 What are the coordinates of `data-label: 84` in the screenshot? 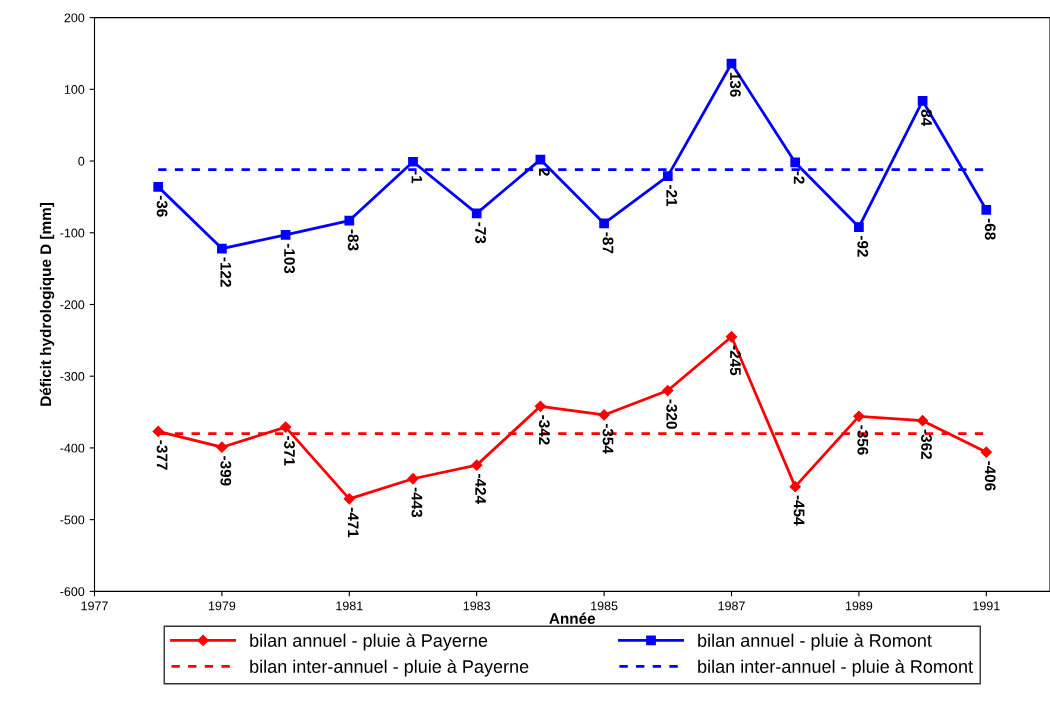 It's located at (926, 118).